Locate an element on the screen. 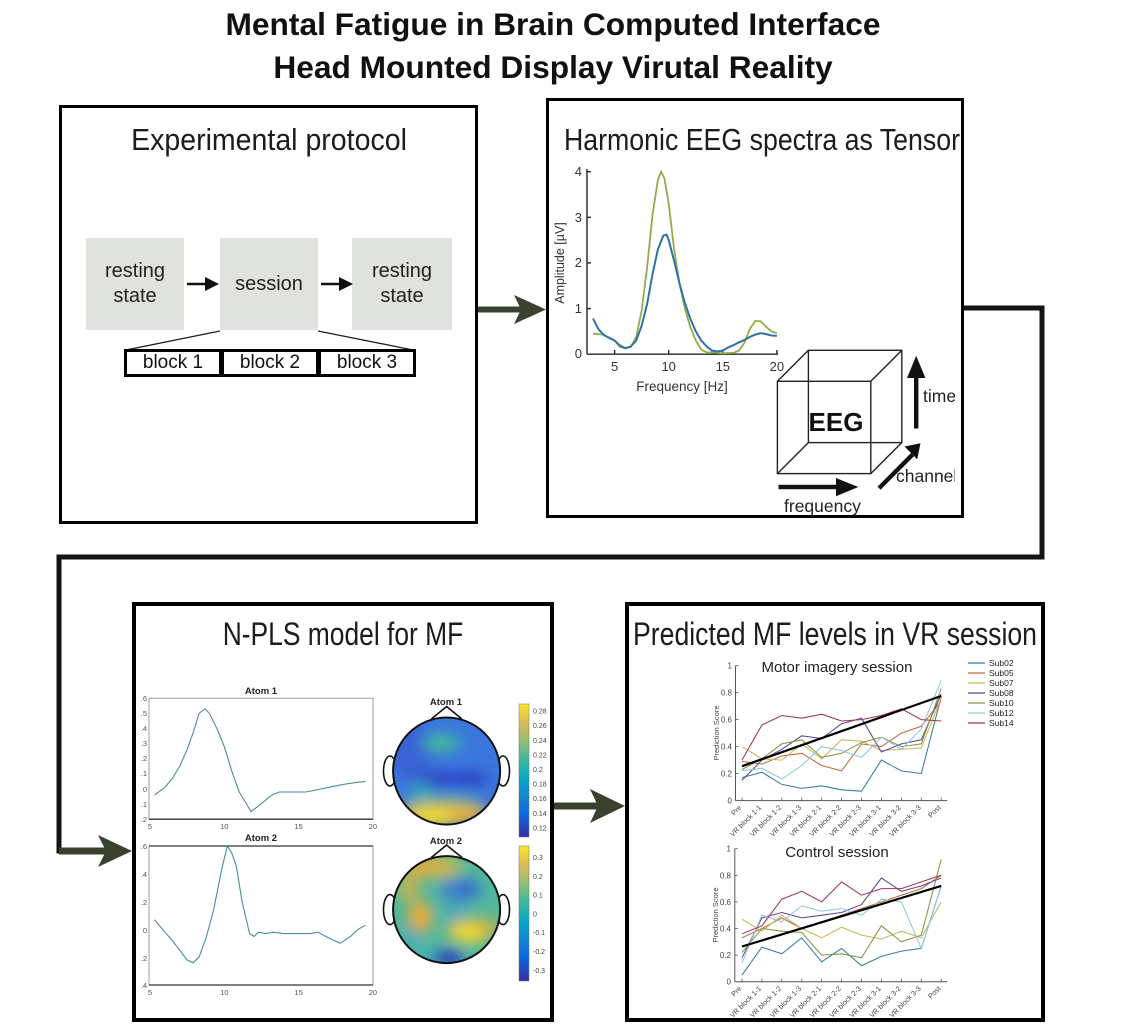 This screenshot has height=1027, width=1121. svg-text: Pre is located at coordinates (736, 991).